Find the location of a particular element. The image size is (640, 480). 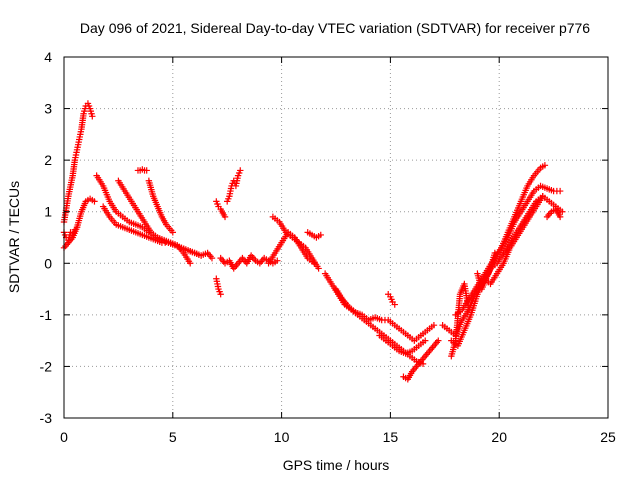

x-tick-label: 10 is located at coordinates (282, 437).